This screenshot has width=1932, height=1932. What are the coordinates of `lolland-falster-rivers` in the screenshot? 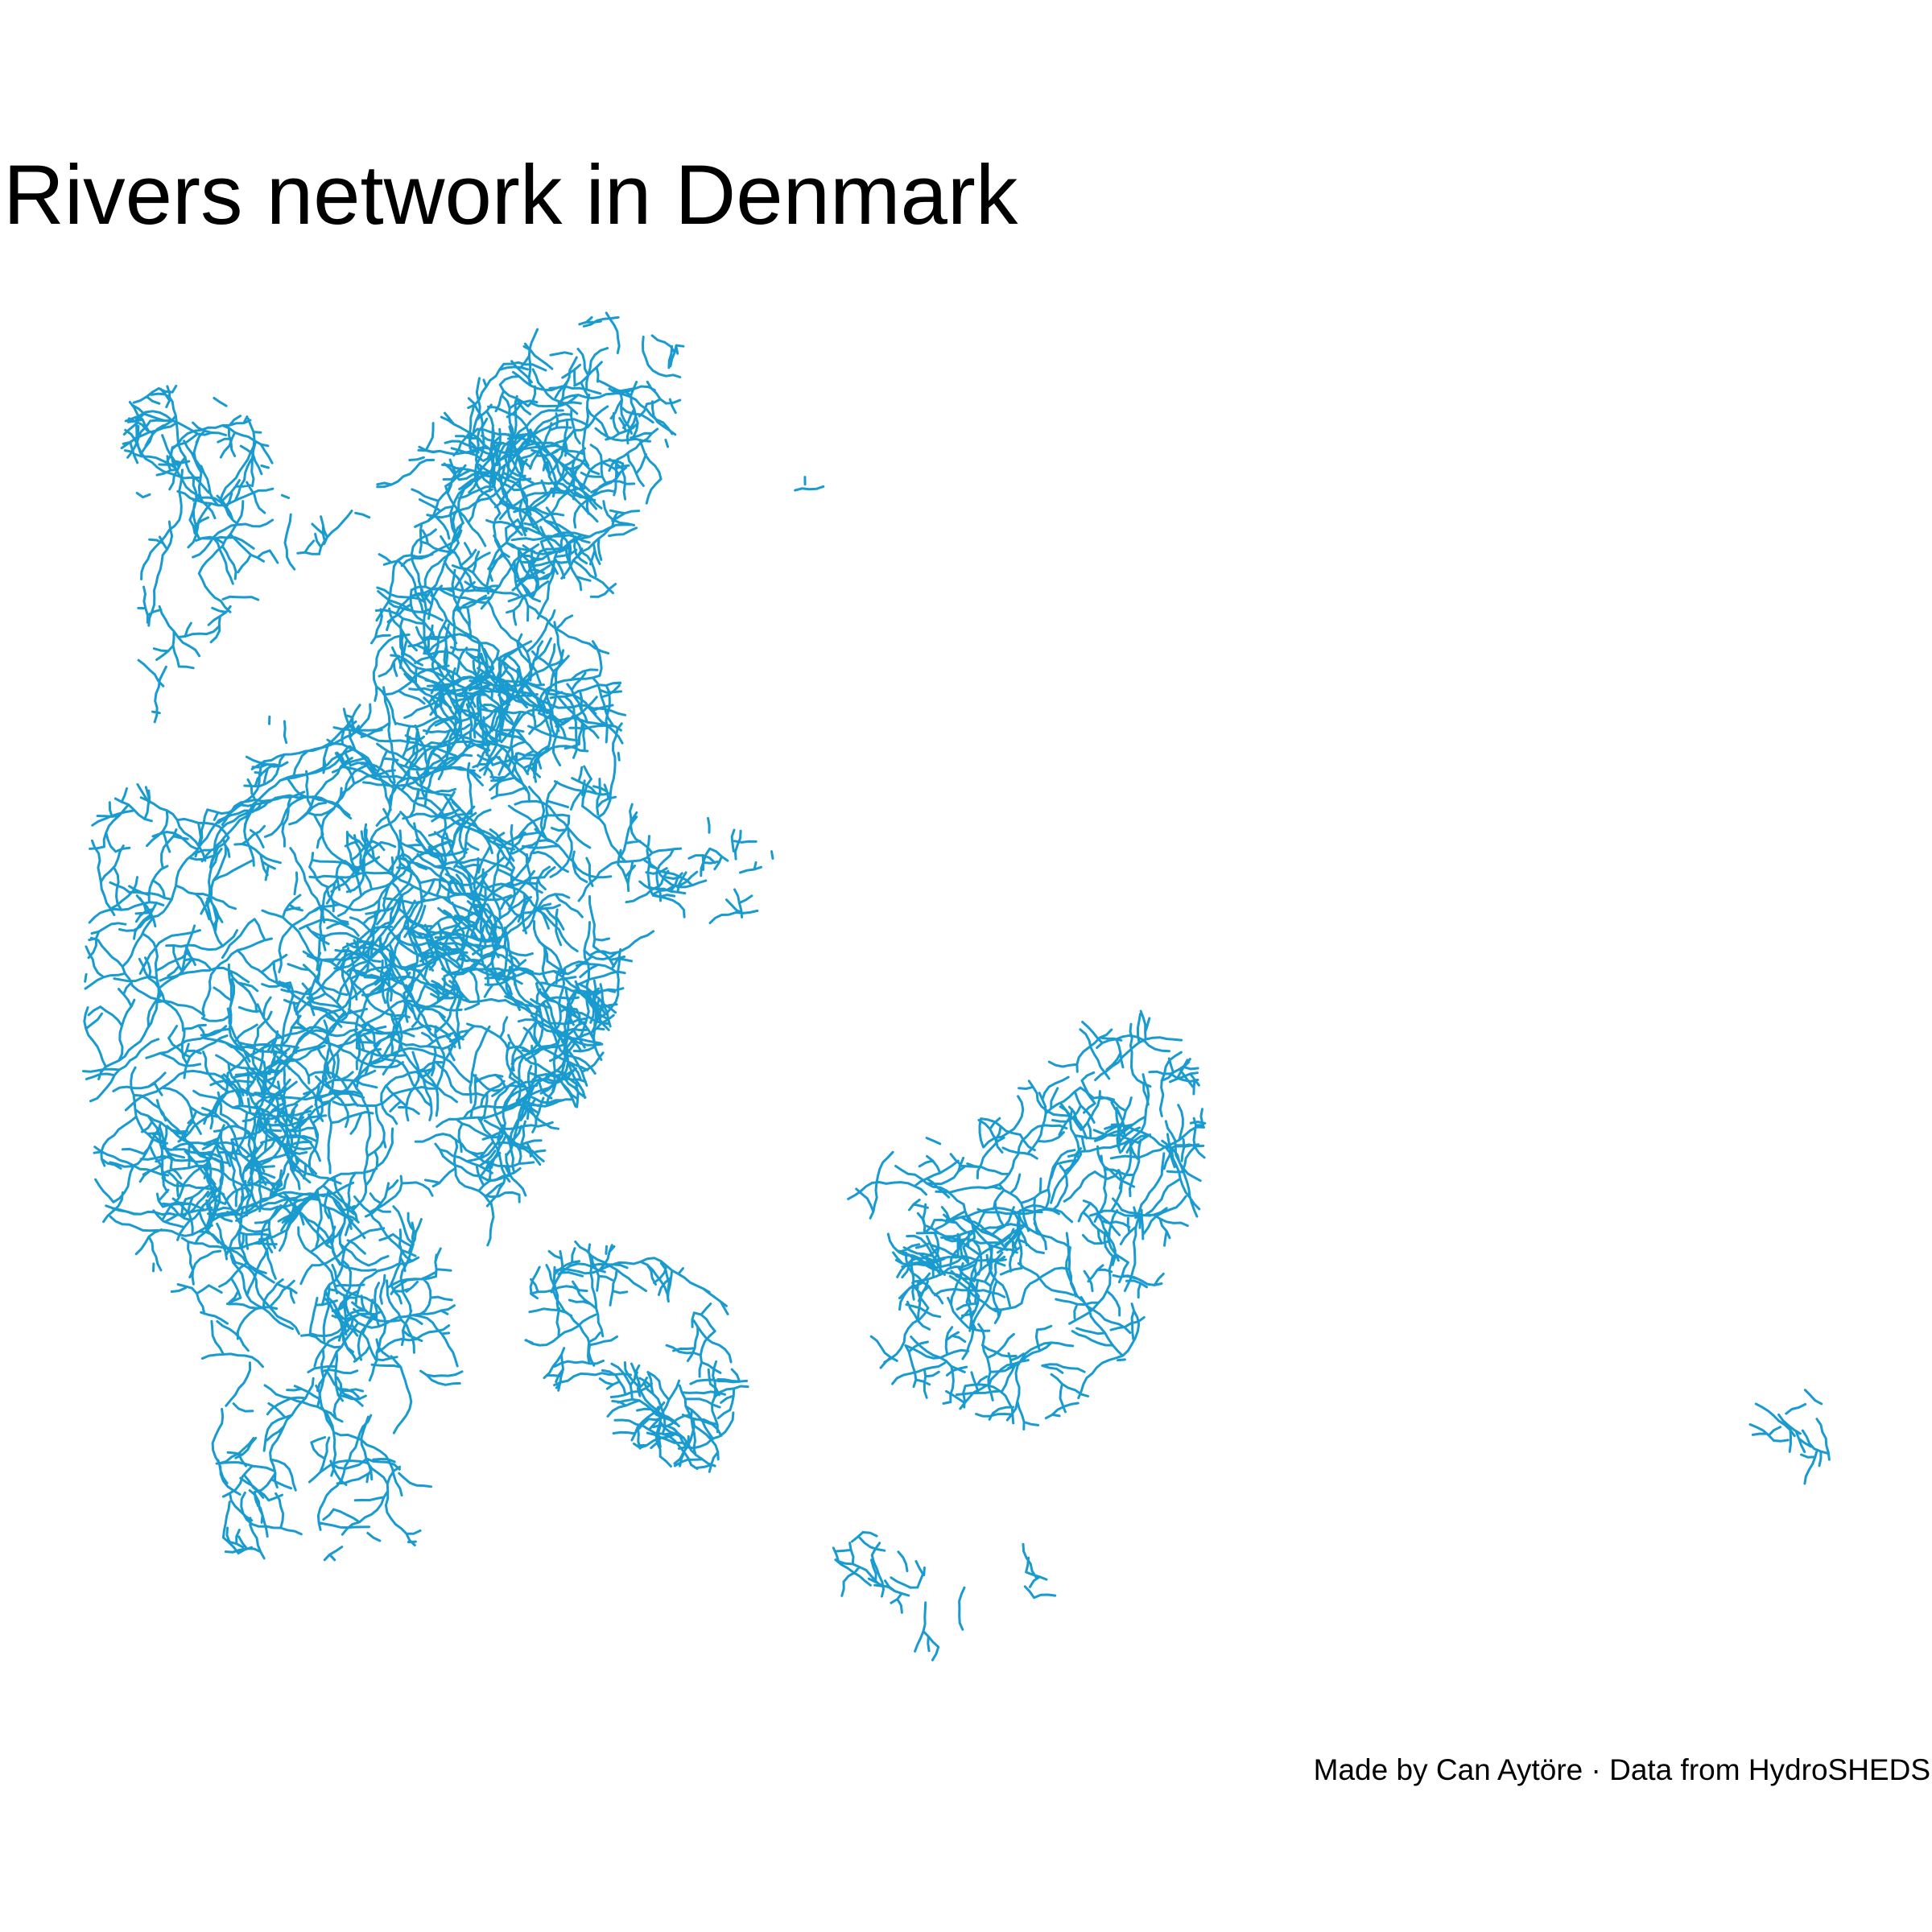 It's located at (899, 1596).